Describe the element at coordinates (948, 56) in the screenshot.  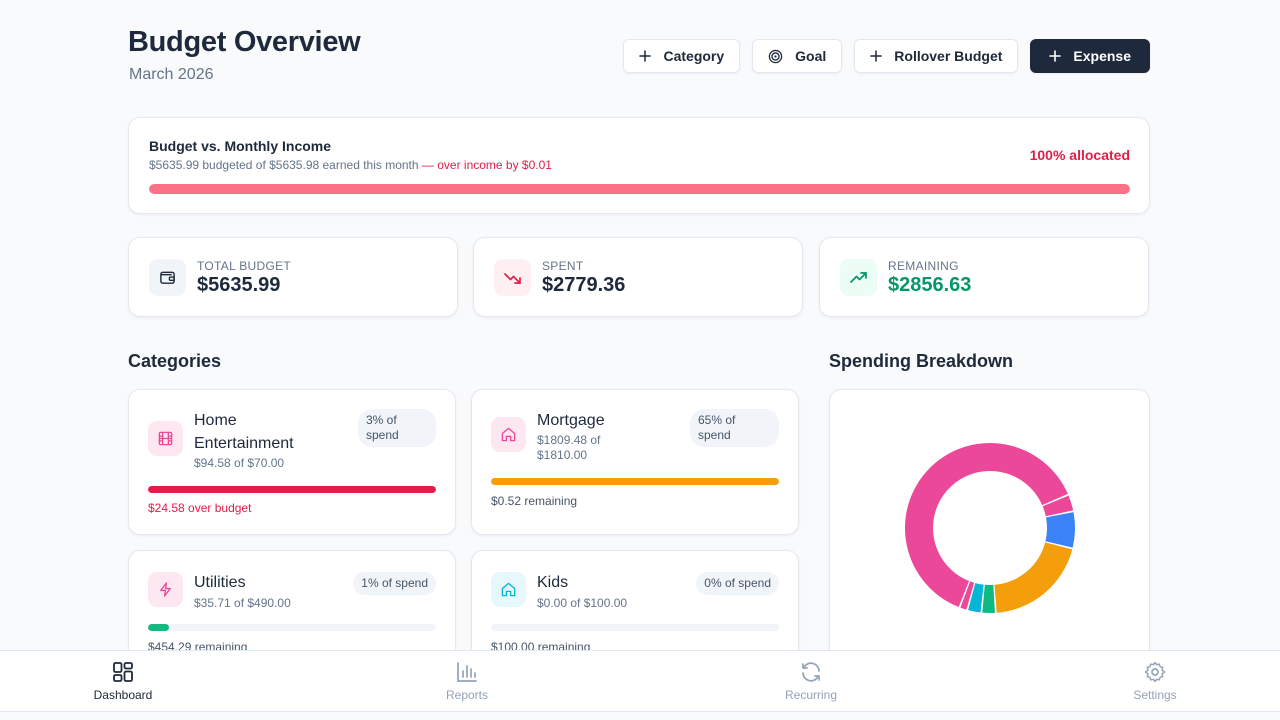
I see `rollover-budget-label: Rollover Budget` at that location.